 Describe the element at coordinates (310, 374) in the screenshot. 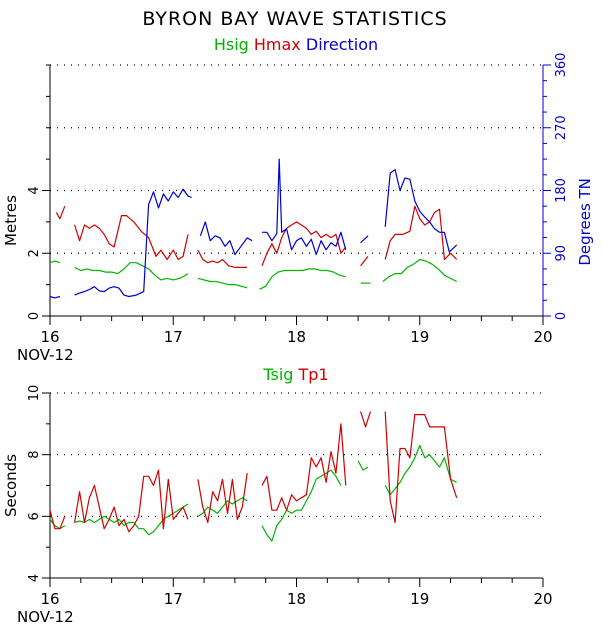

I see `legend-item-tp1: Tp1` at that location.